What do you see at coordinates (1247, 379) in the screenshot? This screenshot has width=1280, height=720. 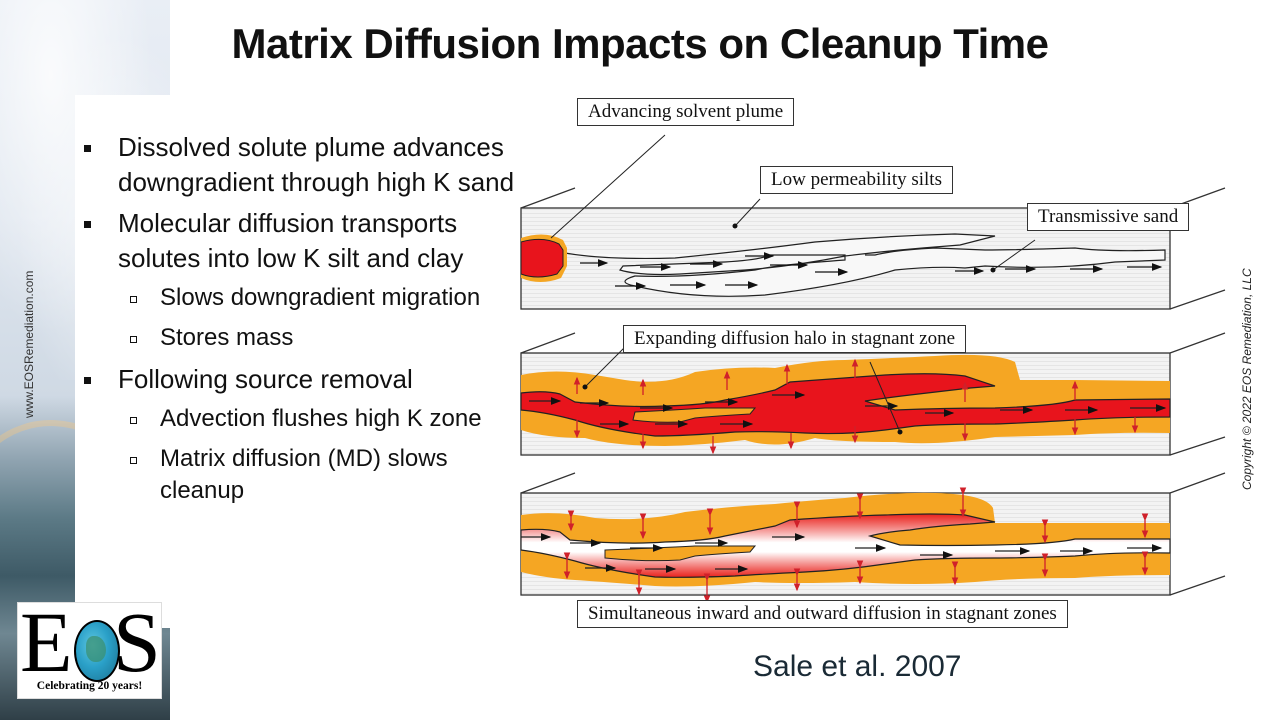 I see `copyright-notice: Copyright © 2022 EOS Remediation, LLC` at bounding box center [1247, 379].